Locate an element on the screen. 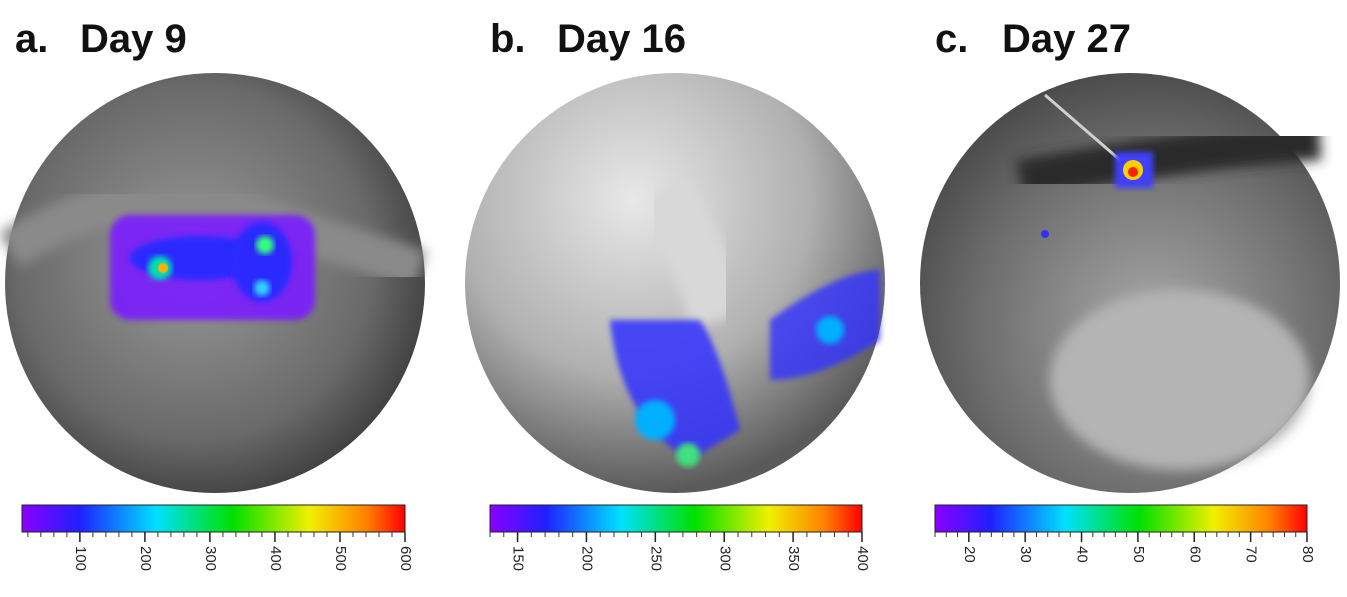 This screenshot has width=1347, height=597. panel-letter: a. is located at coordinates (31, 39).